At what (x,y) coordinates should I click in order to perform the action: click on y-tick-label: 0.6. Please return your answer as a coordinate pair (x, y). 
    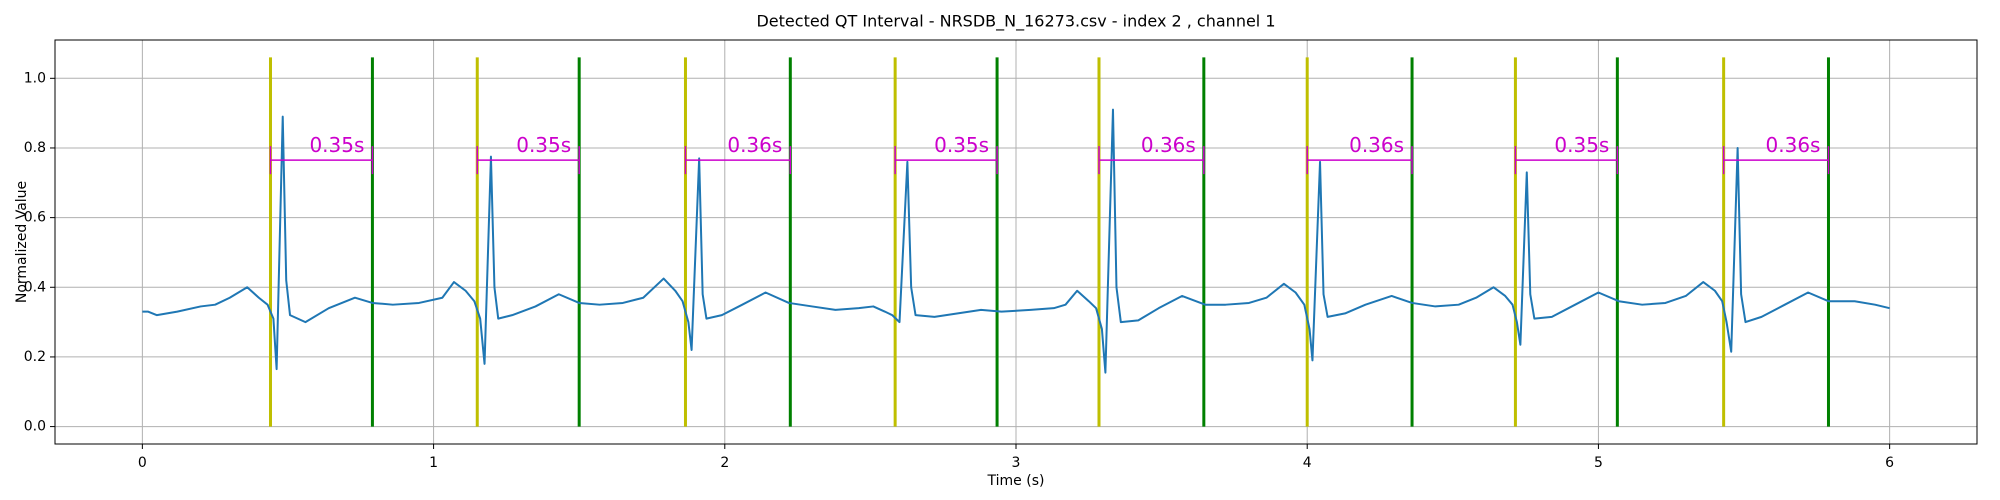
    Looking at the image, I should click on (35, 218).